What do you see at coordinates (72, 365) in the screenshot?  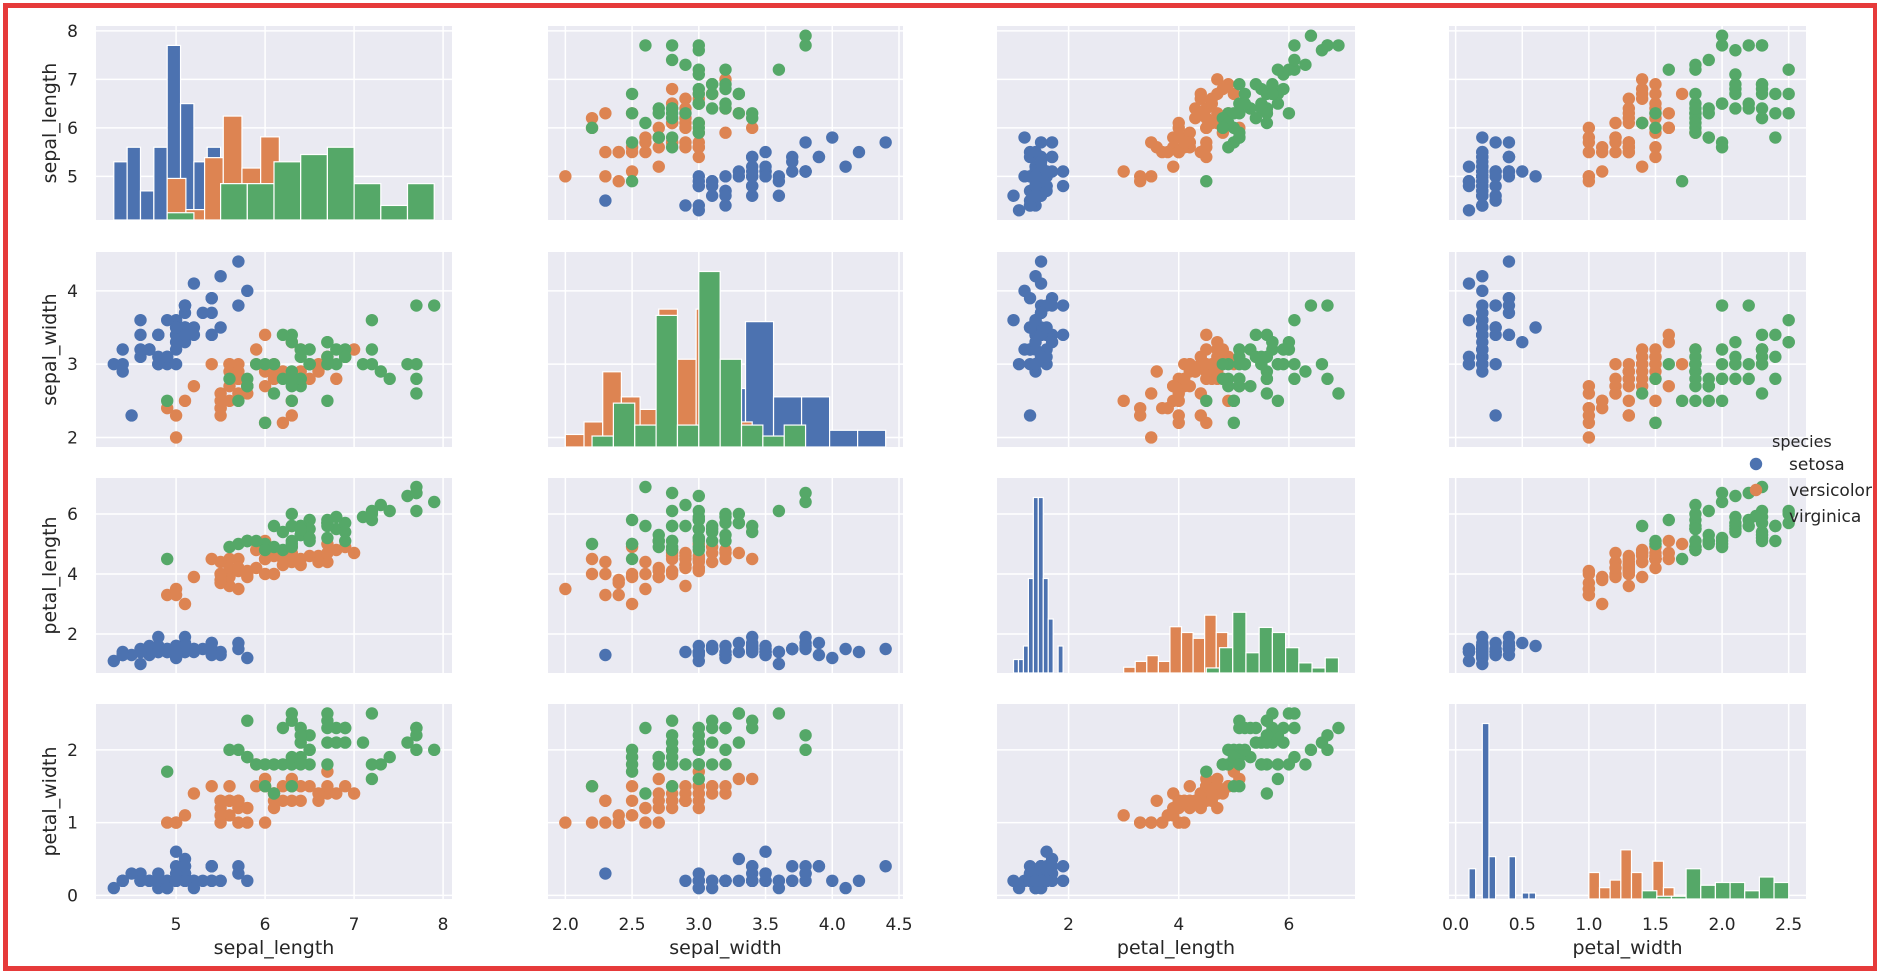 I see `y-tick-label: 3` at bounding box center [72, 365].